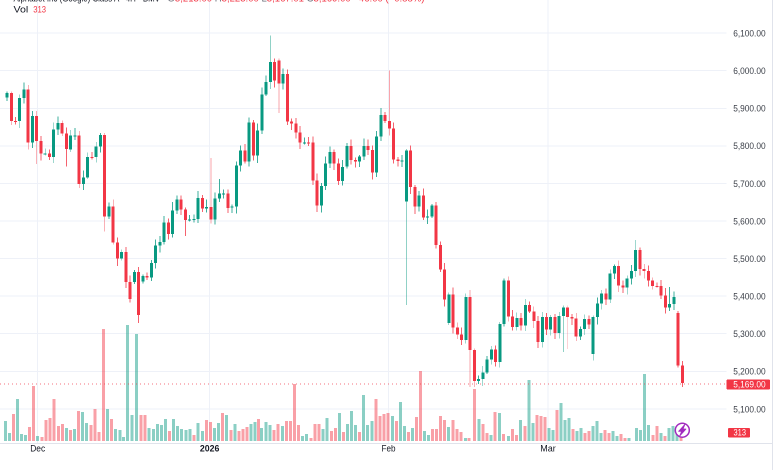 Image resolution: width=780 pixels, height=475 pixels. What do you see at coordinates (749, 371) in the screenshot?
I see `svg-text: 5,200.00` at bounding box center [749, 371].